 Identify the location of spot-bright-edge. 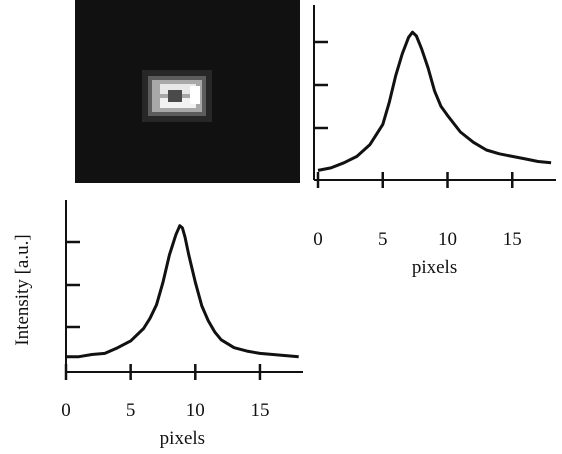
(195, 95).